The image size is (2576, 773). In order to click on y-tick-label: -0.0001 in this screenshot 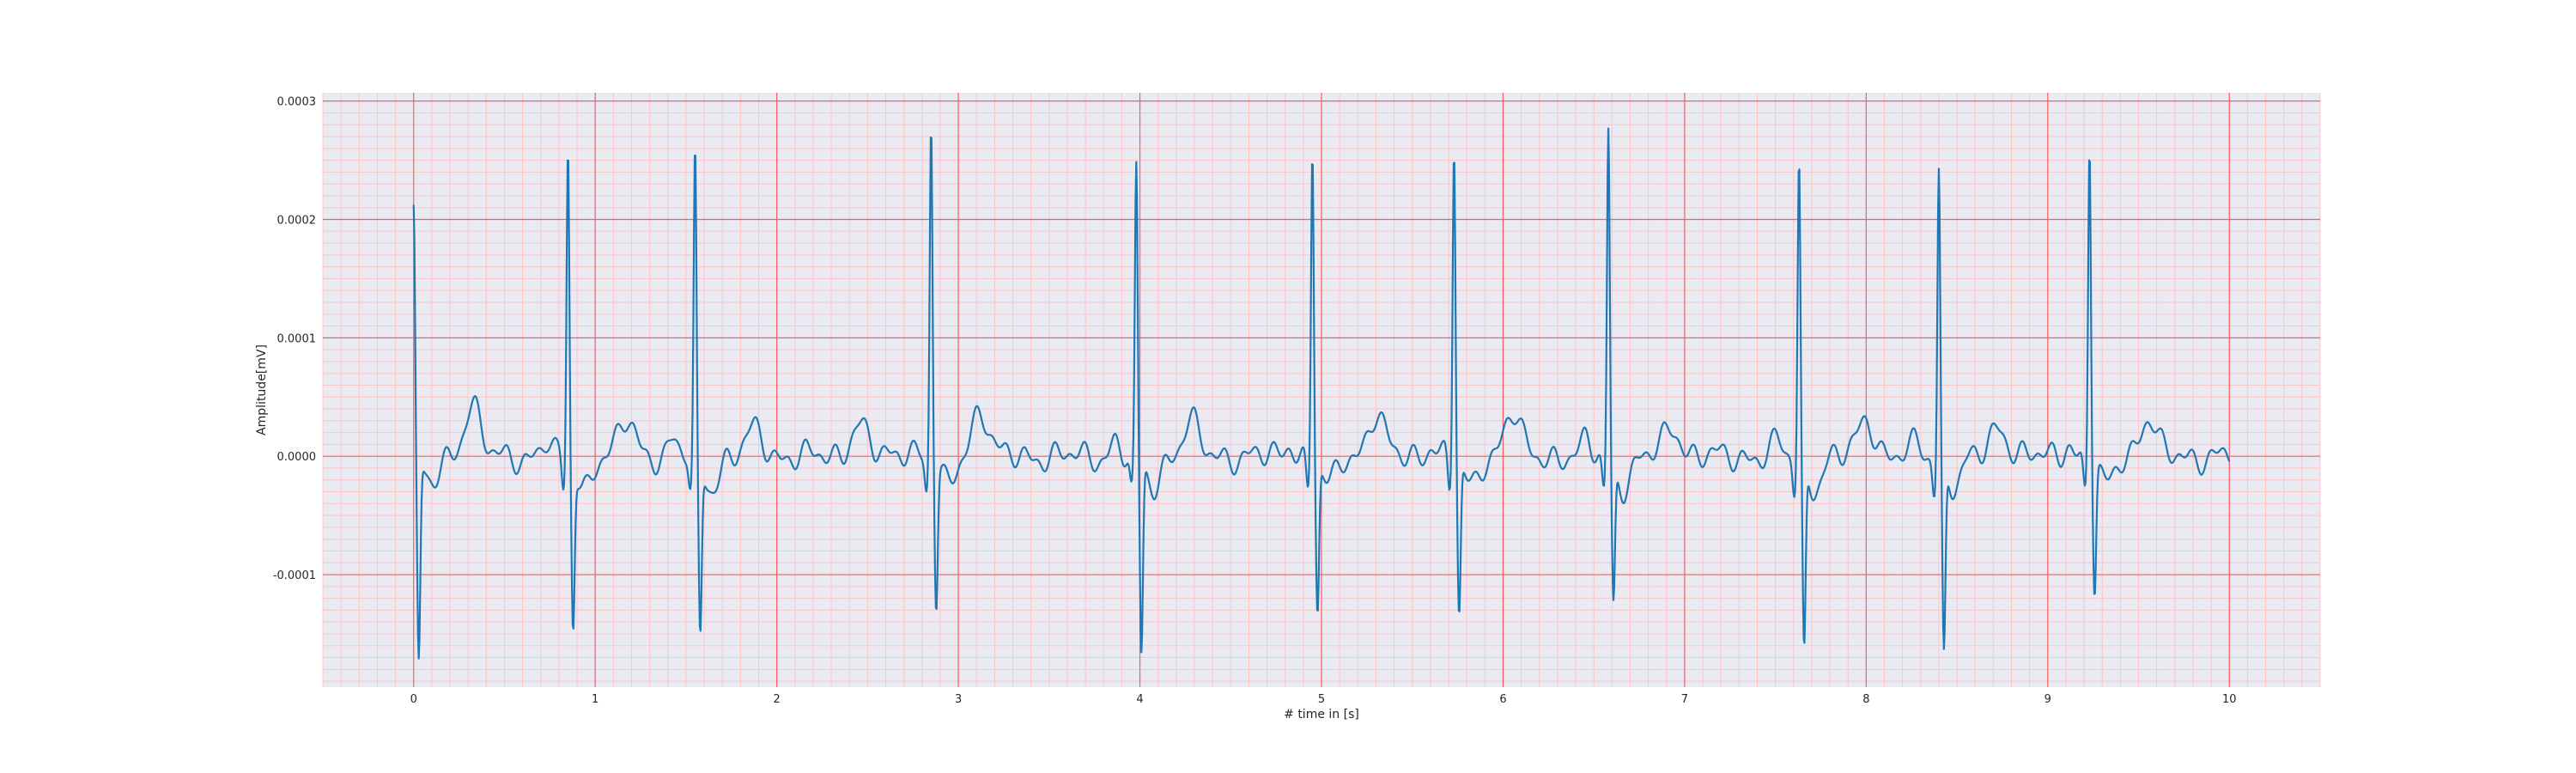, I will do `click(294, 575)`.